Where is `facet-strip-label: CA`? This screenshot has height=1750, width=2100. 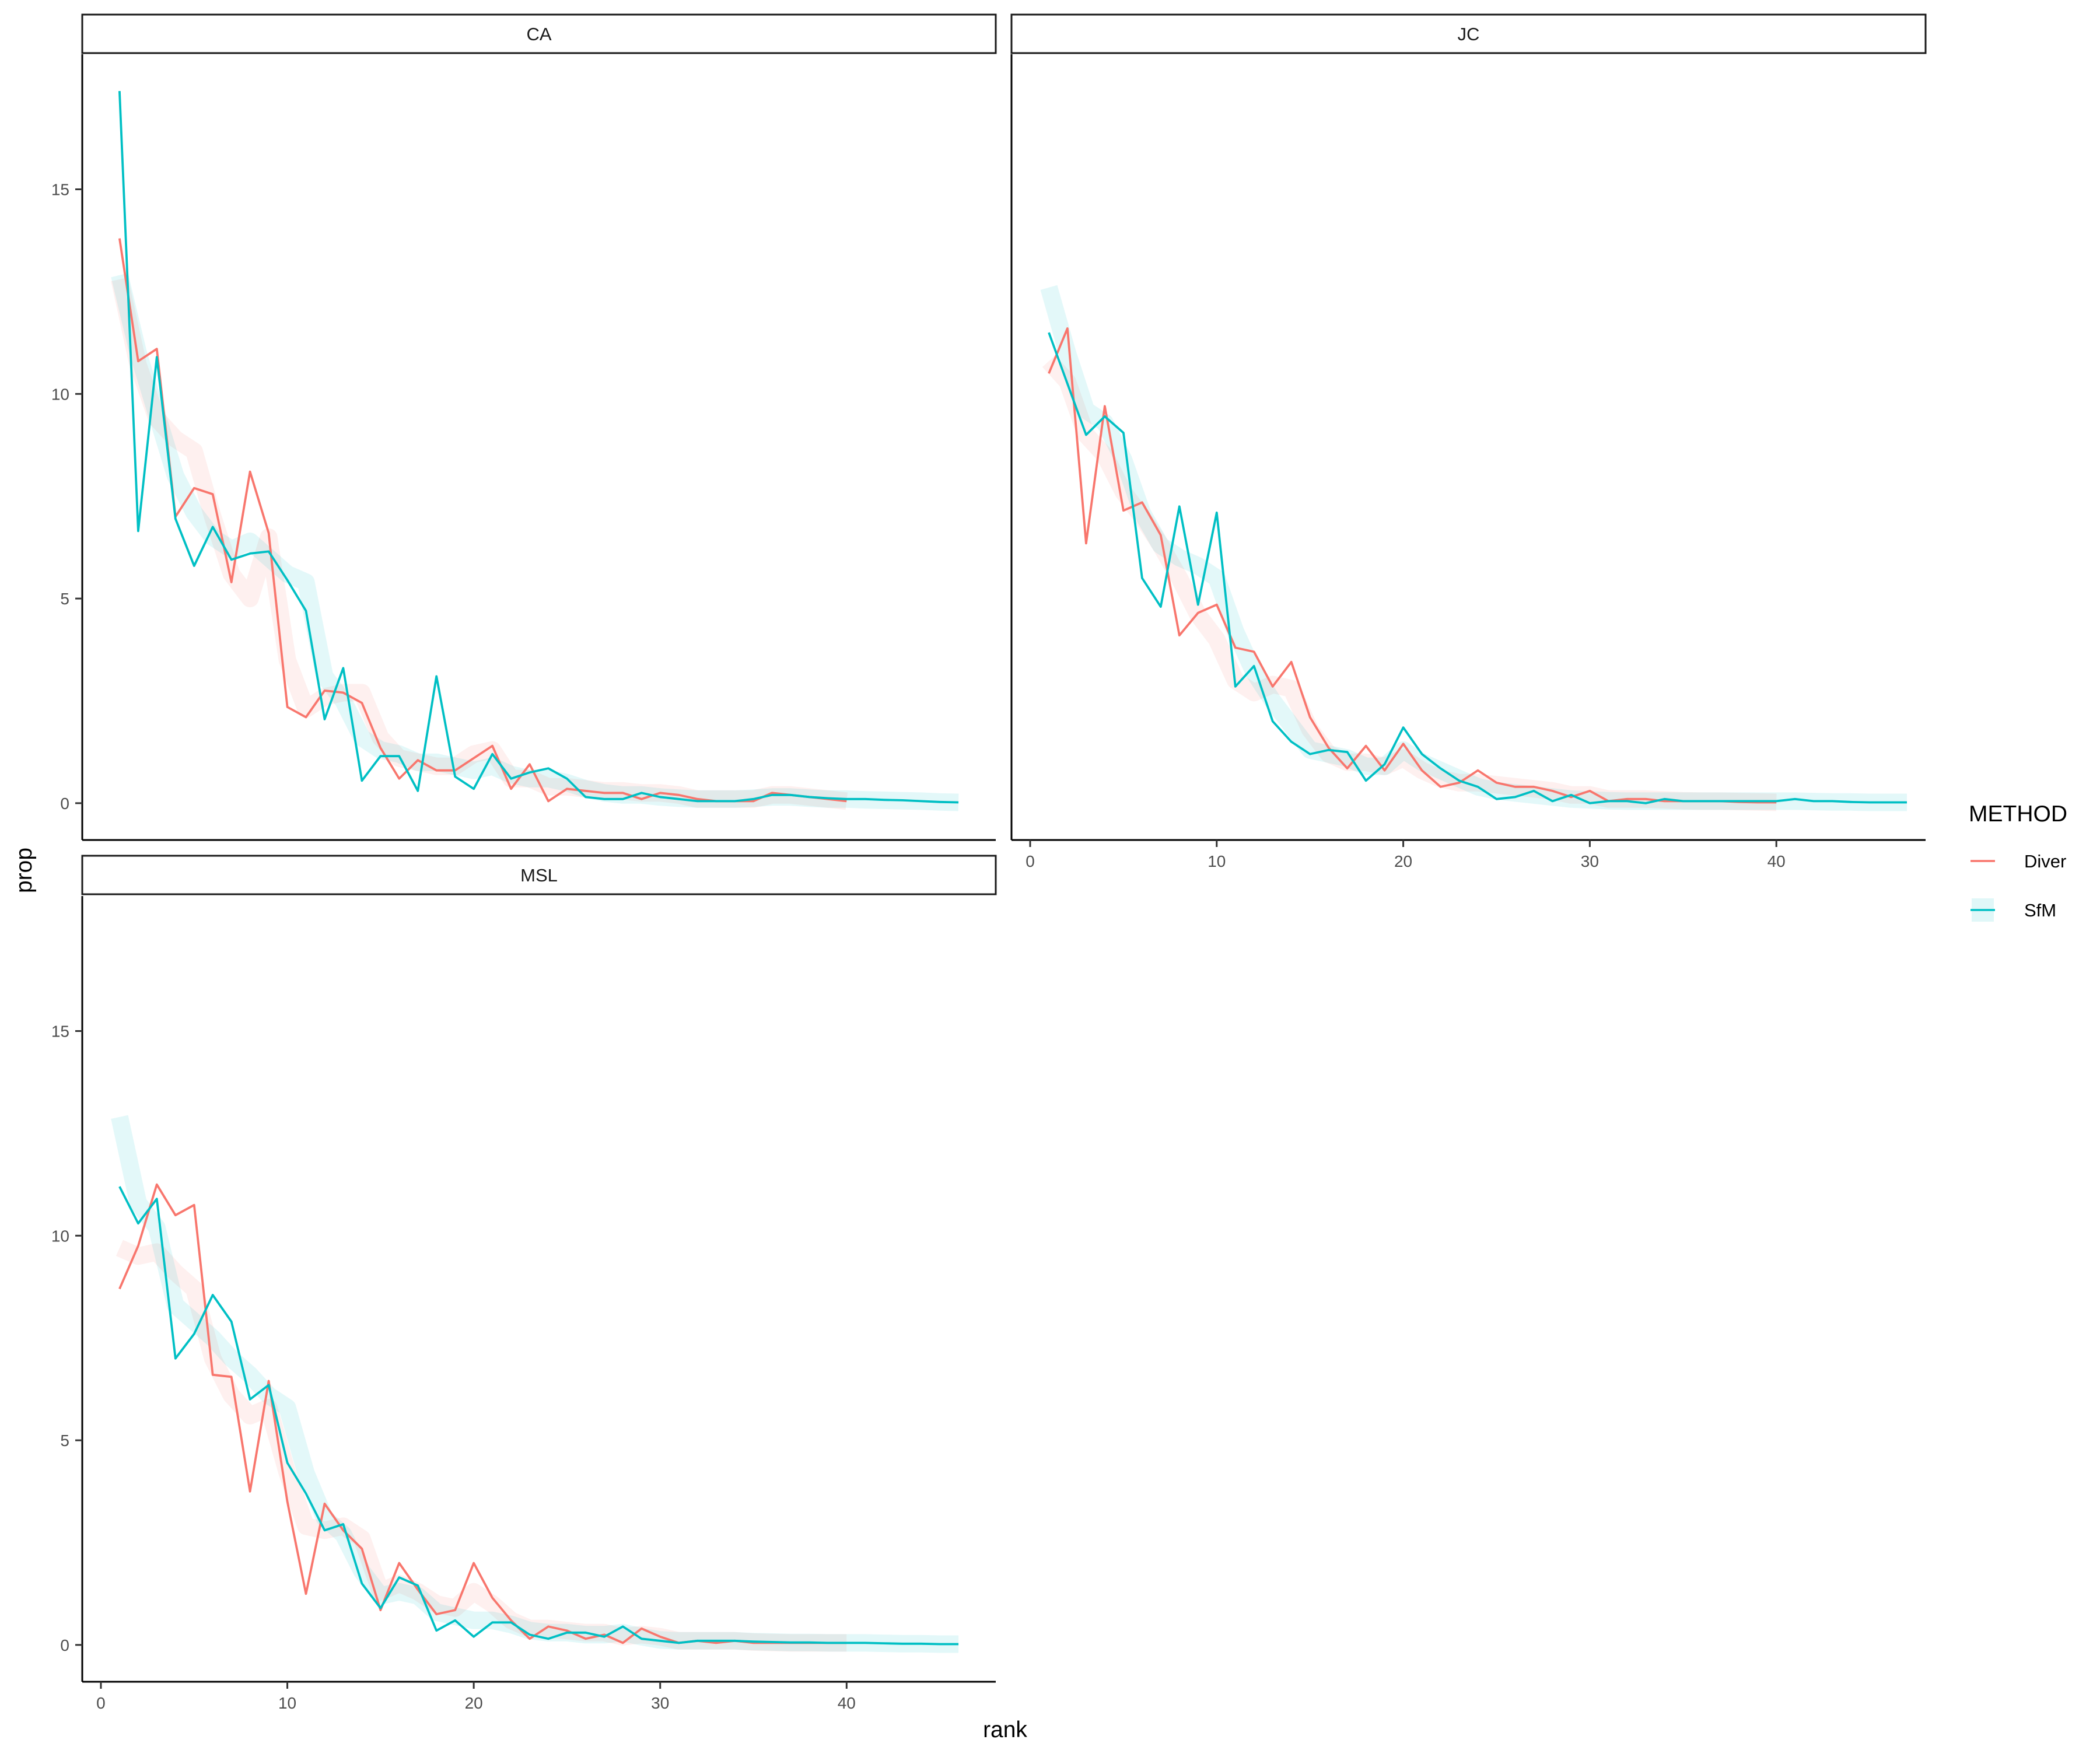 facet-strip-label: CA is located at coordinates (538, 34).